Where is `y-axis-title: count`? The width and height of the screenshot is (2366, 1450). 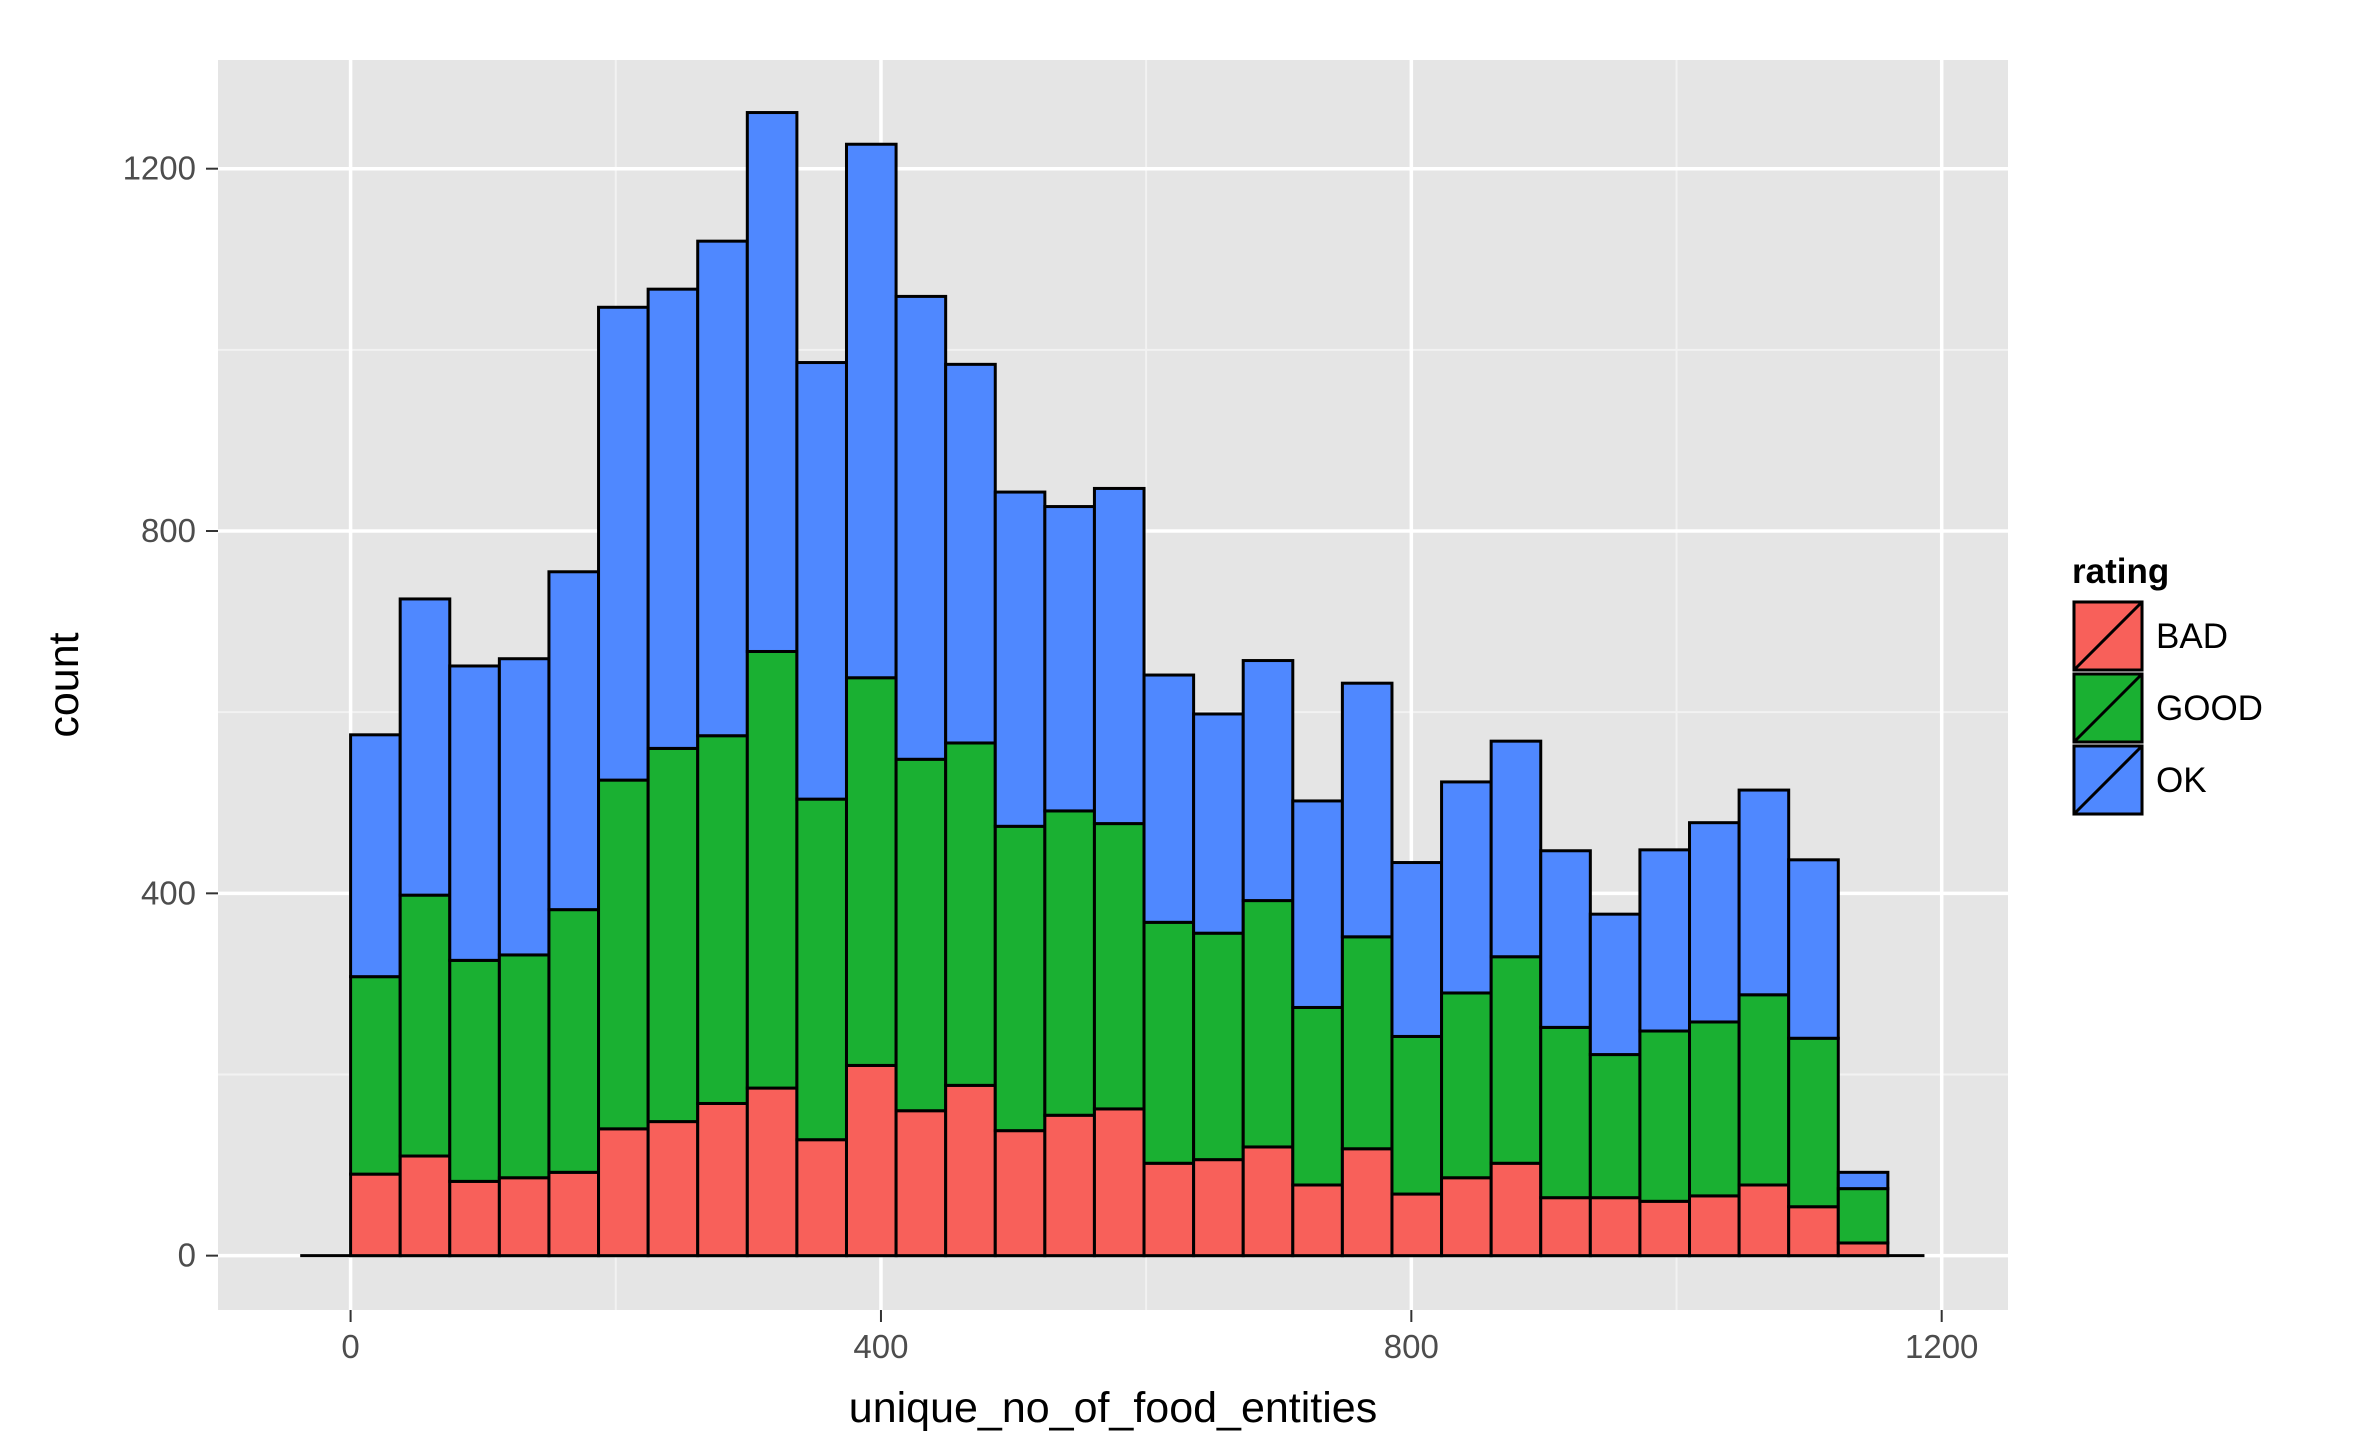
y-axis-title: count is located at coordinates (64, 684).